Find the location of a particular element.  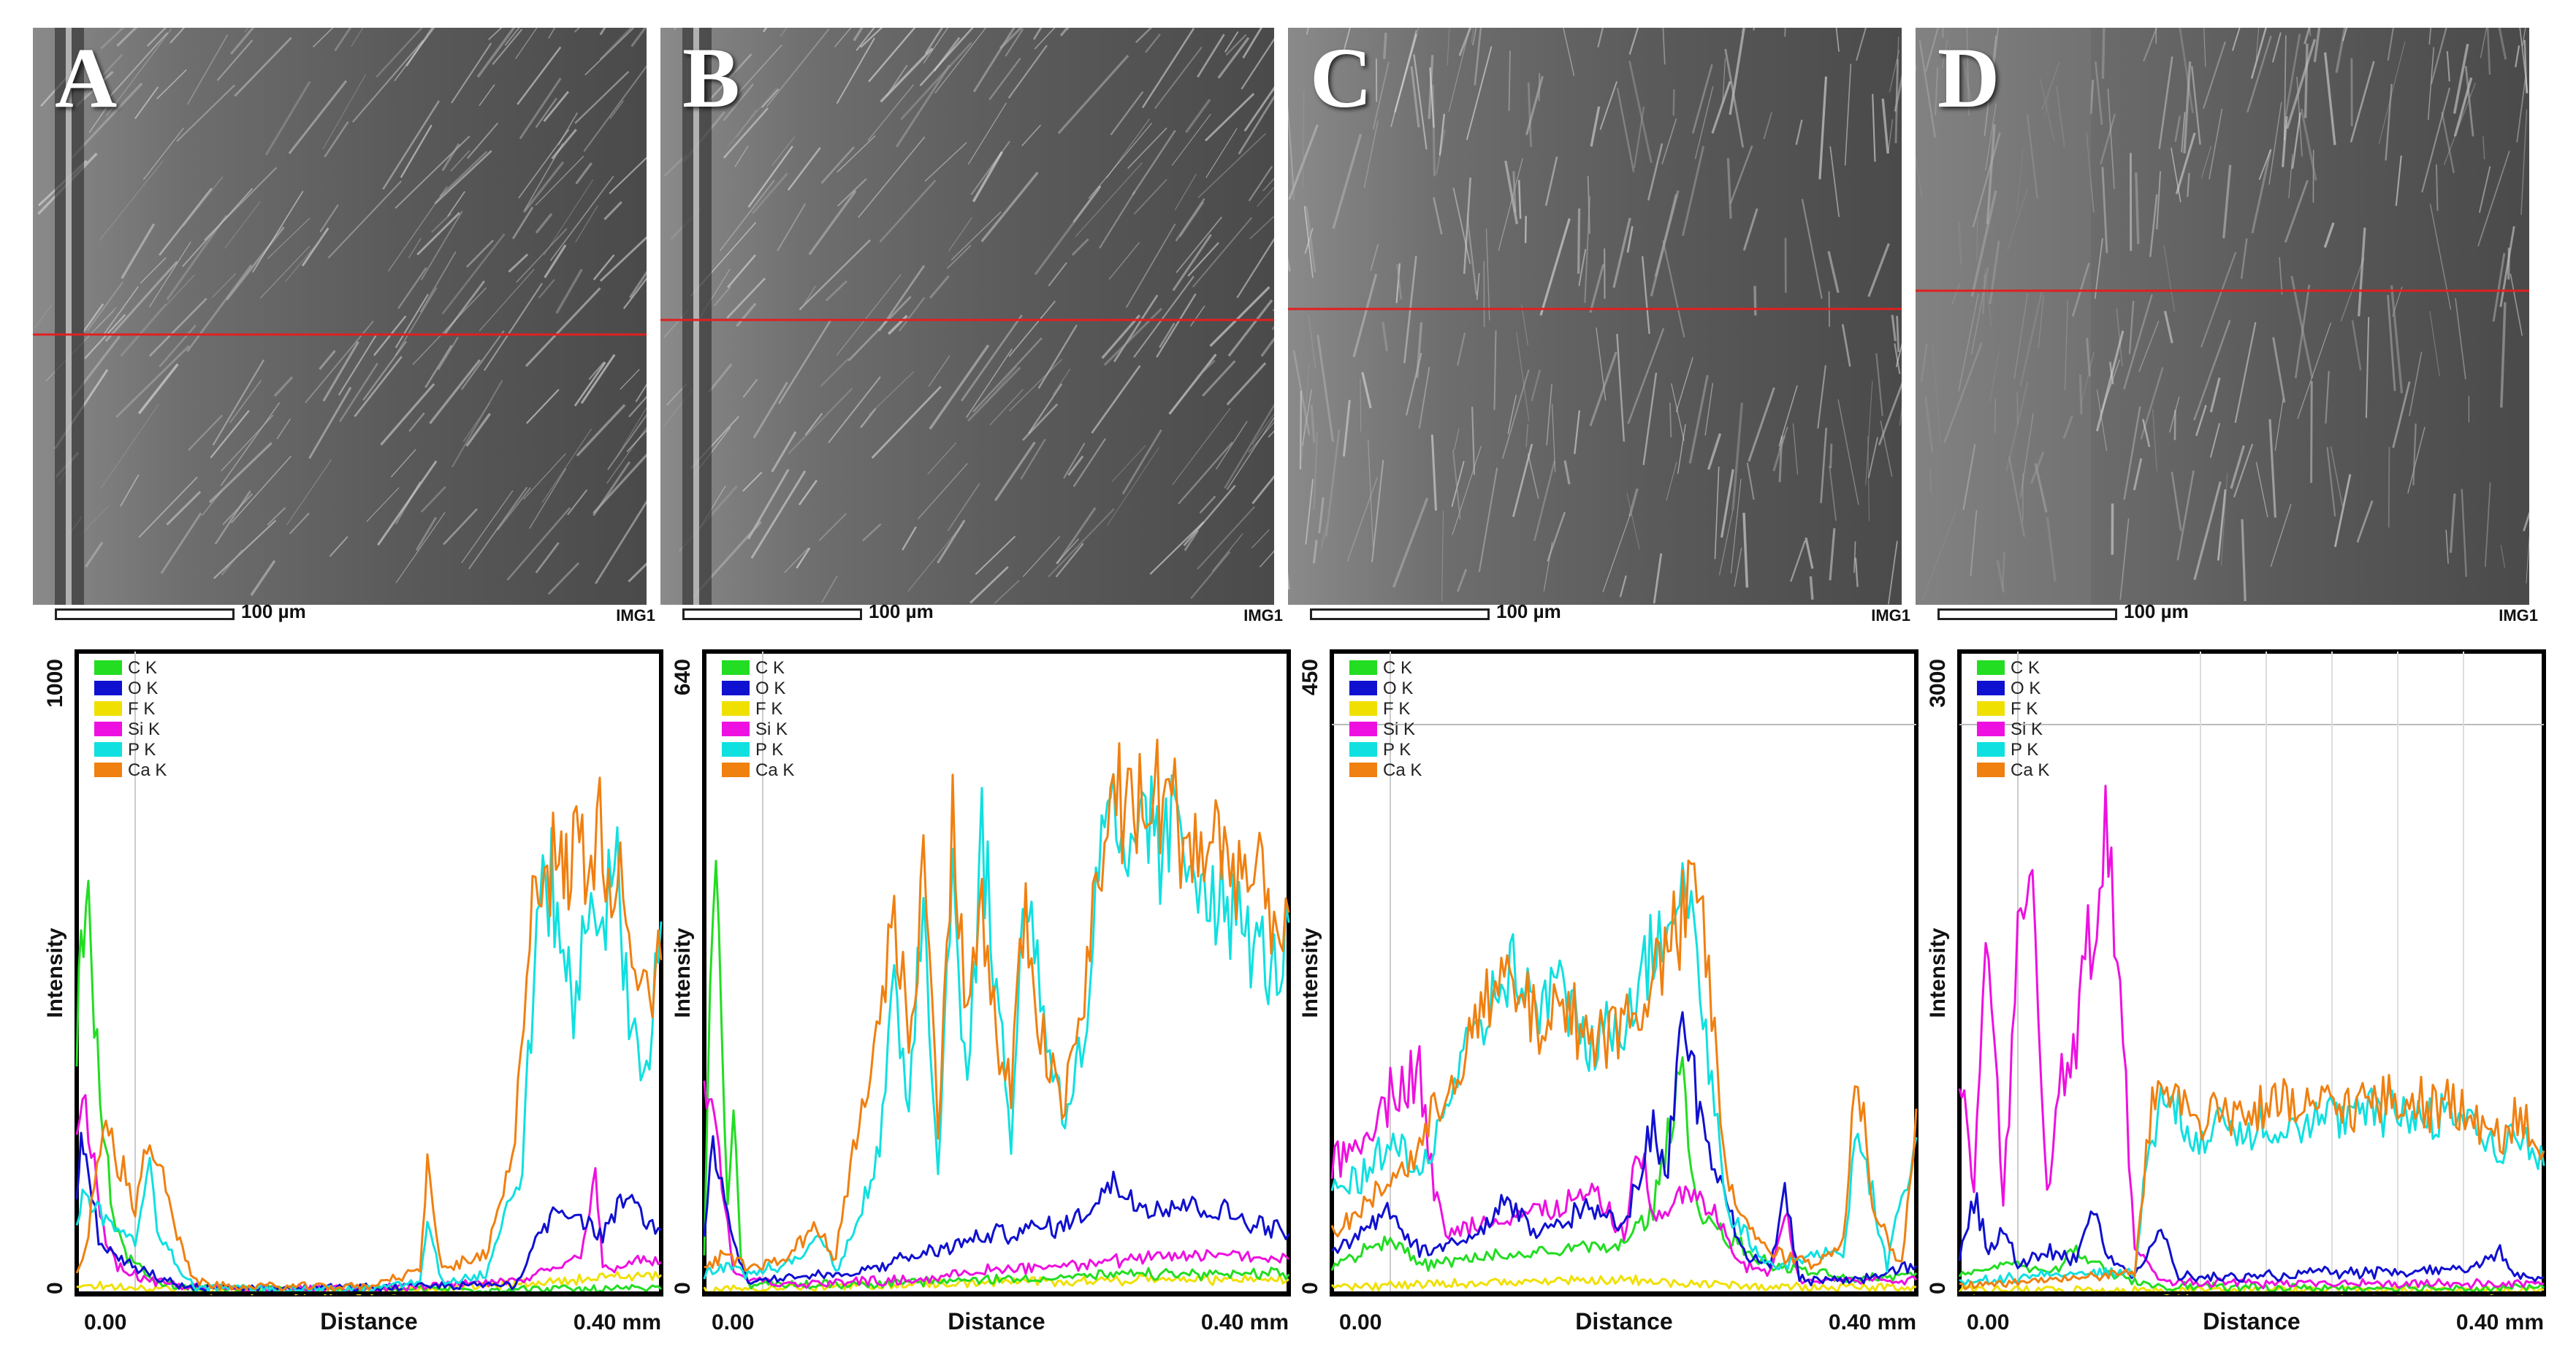

y-tick-max: 3000 is located at coordinates (1938, 683).